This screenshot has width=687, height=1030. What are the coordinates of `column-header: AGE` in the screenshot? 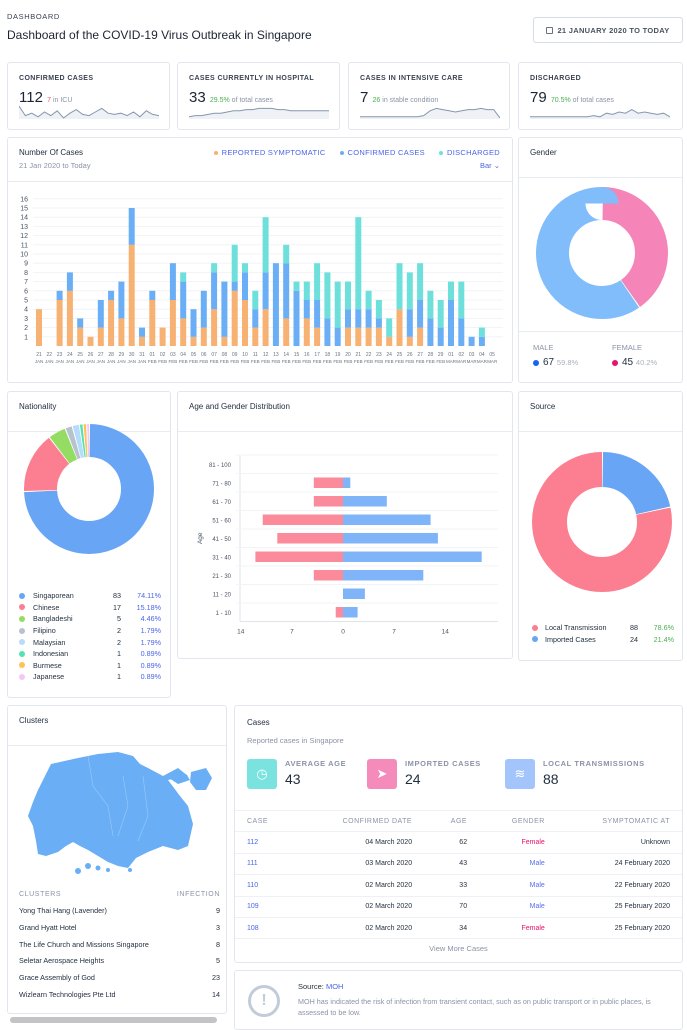 It's located at (452, 821).